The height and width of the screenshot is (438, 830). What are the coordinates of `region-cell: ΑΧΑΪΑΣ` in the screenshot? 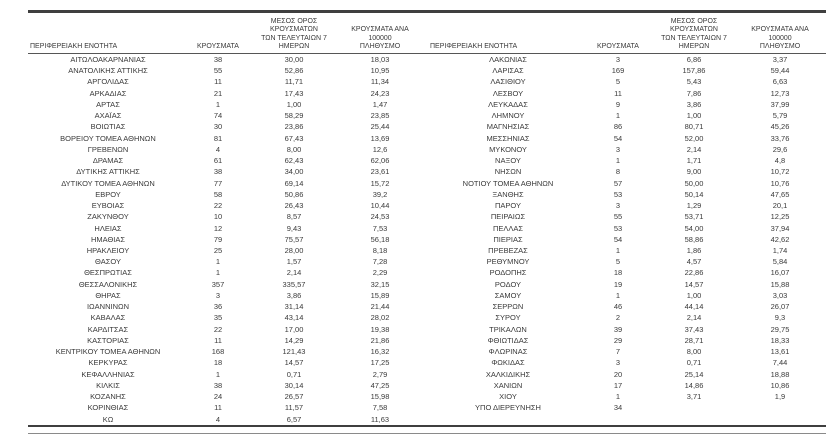 It's located at (108, 116).